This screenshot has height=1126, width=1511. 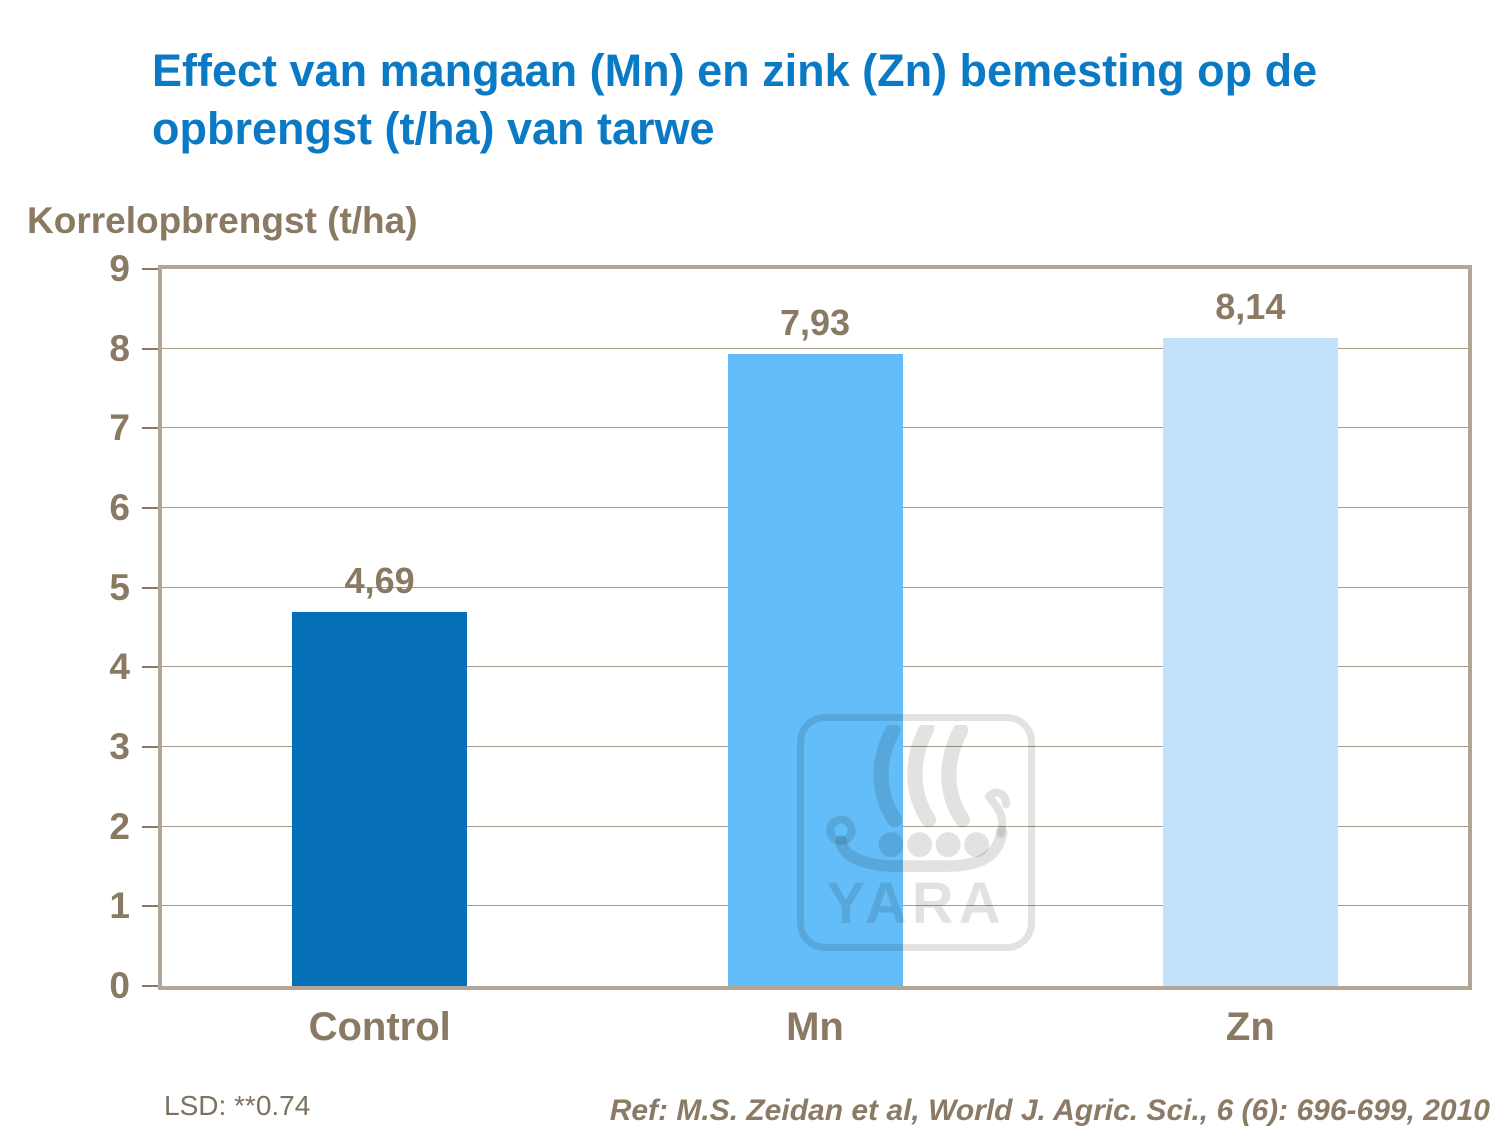 I want to click on lsd-note: LSD: **0.74, so click(x=237, y=1105).